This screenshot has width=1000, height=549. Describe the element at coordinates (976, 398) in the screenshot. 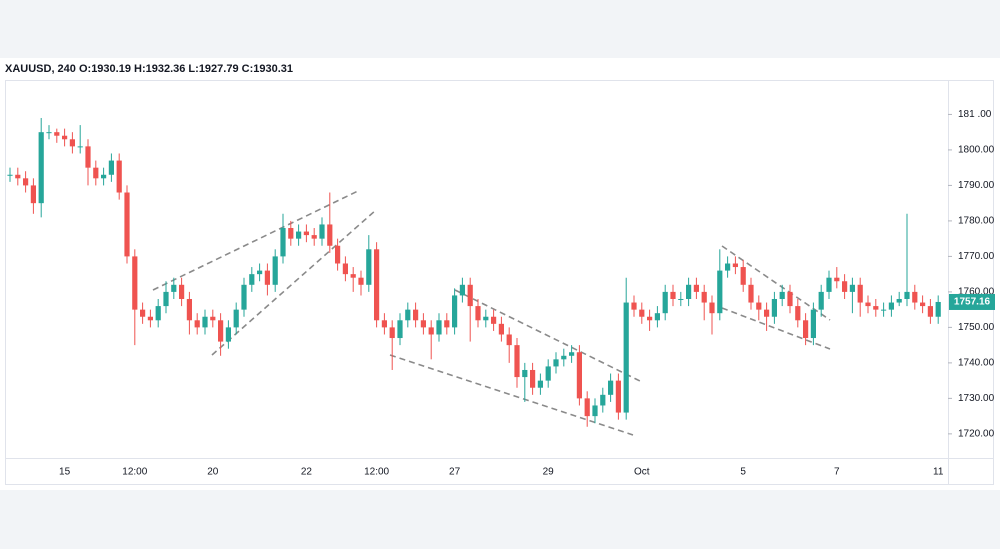

I see `y-tick-label: 1730.00` at that location.